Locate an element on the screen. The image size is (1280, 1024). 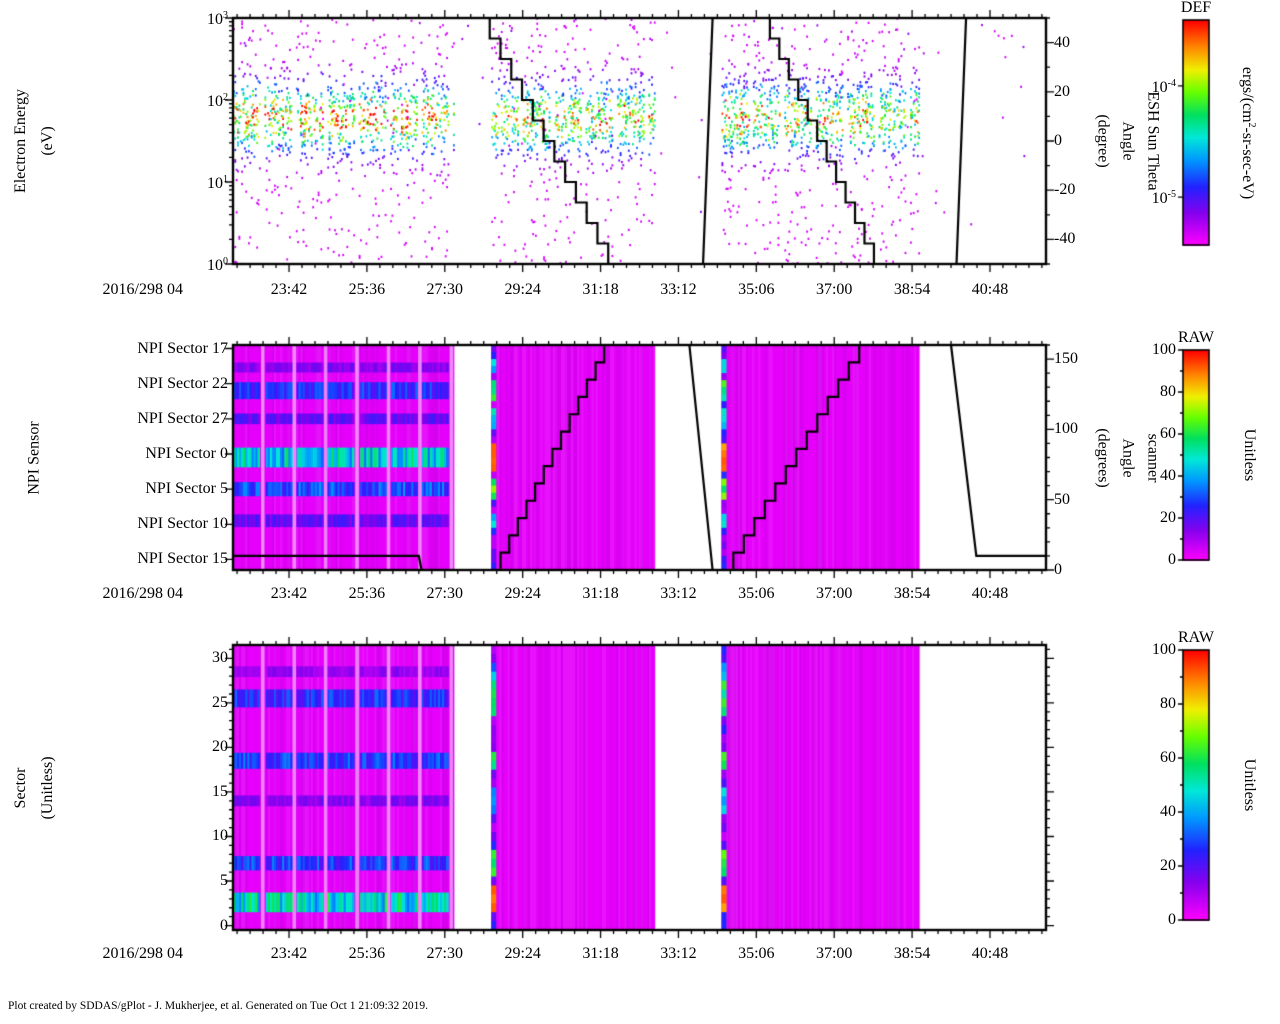
npi-sensor-right-axis-title: scanner Angle (degrees) is located at coordinates (1128, 457).